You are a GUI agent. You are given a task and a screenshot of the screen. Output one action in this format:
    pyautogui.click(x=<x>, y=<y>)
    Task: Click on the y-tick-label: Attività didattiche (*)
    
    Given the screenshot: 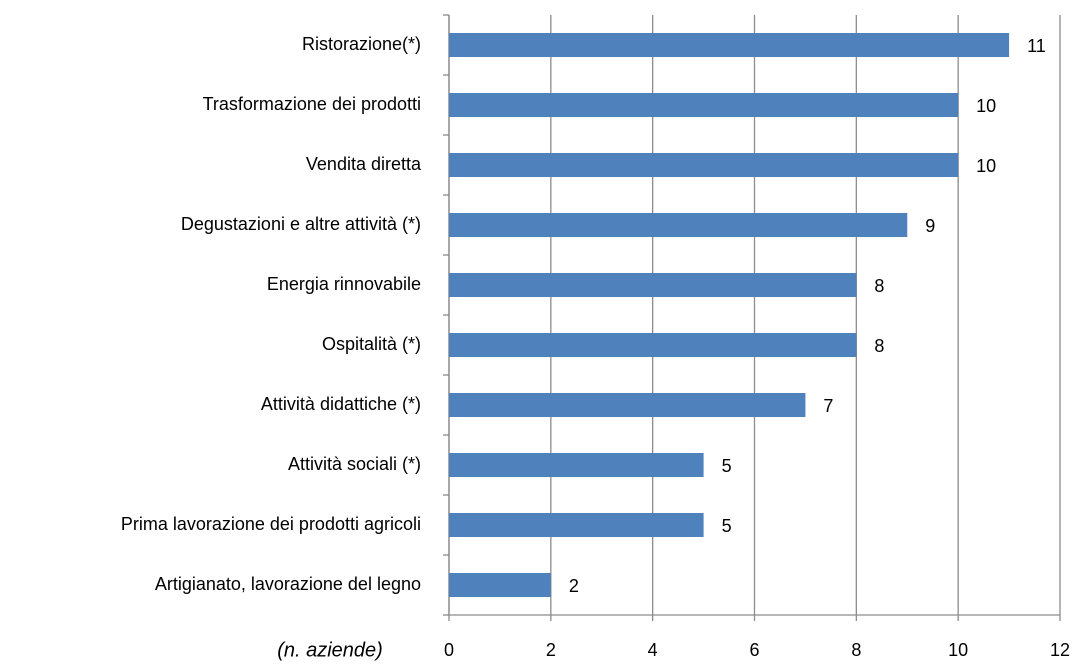 What is the action you would take?
    pyautogui.click(x=341, y=404)
    